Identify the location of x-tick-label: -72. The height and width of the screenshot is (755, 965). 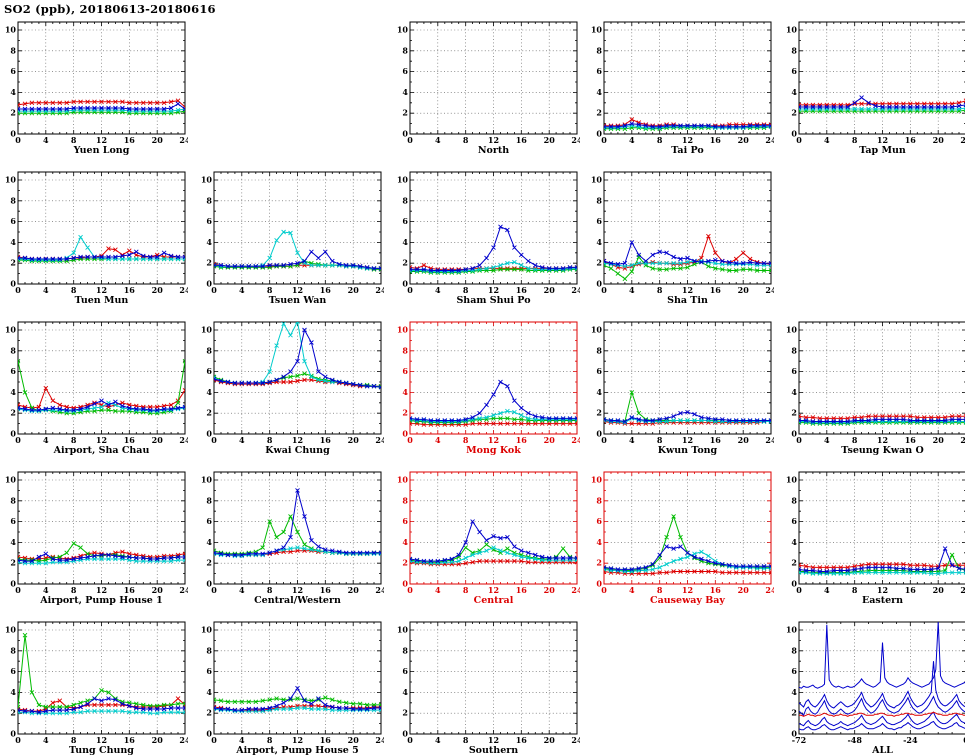
(799, 740).